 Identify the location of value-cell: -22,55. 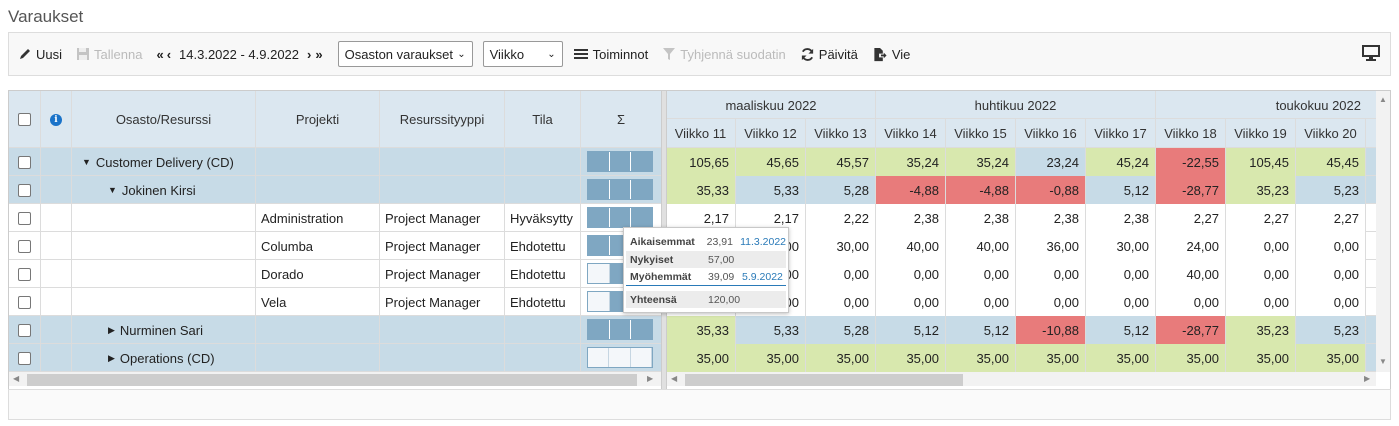
(1191, 162).